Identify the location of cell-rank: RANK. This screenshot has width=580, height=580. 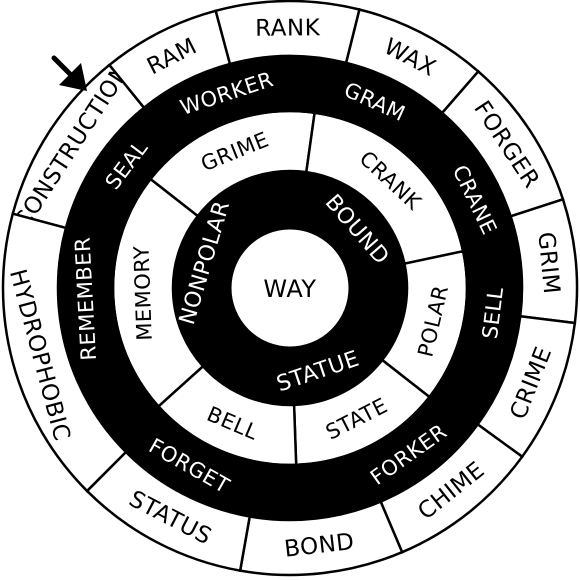
(287, 33).